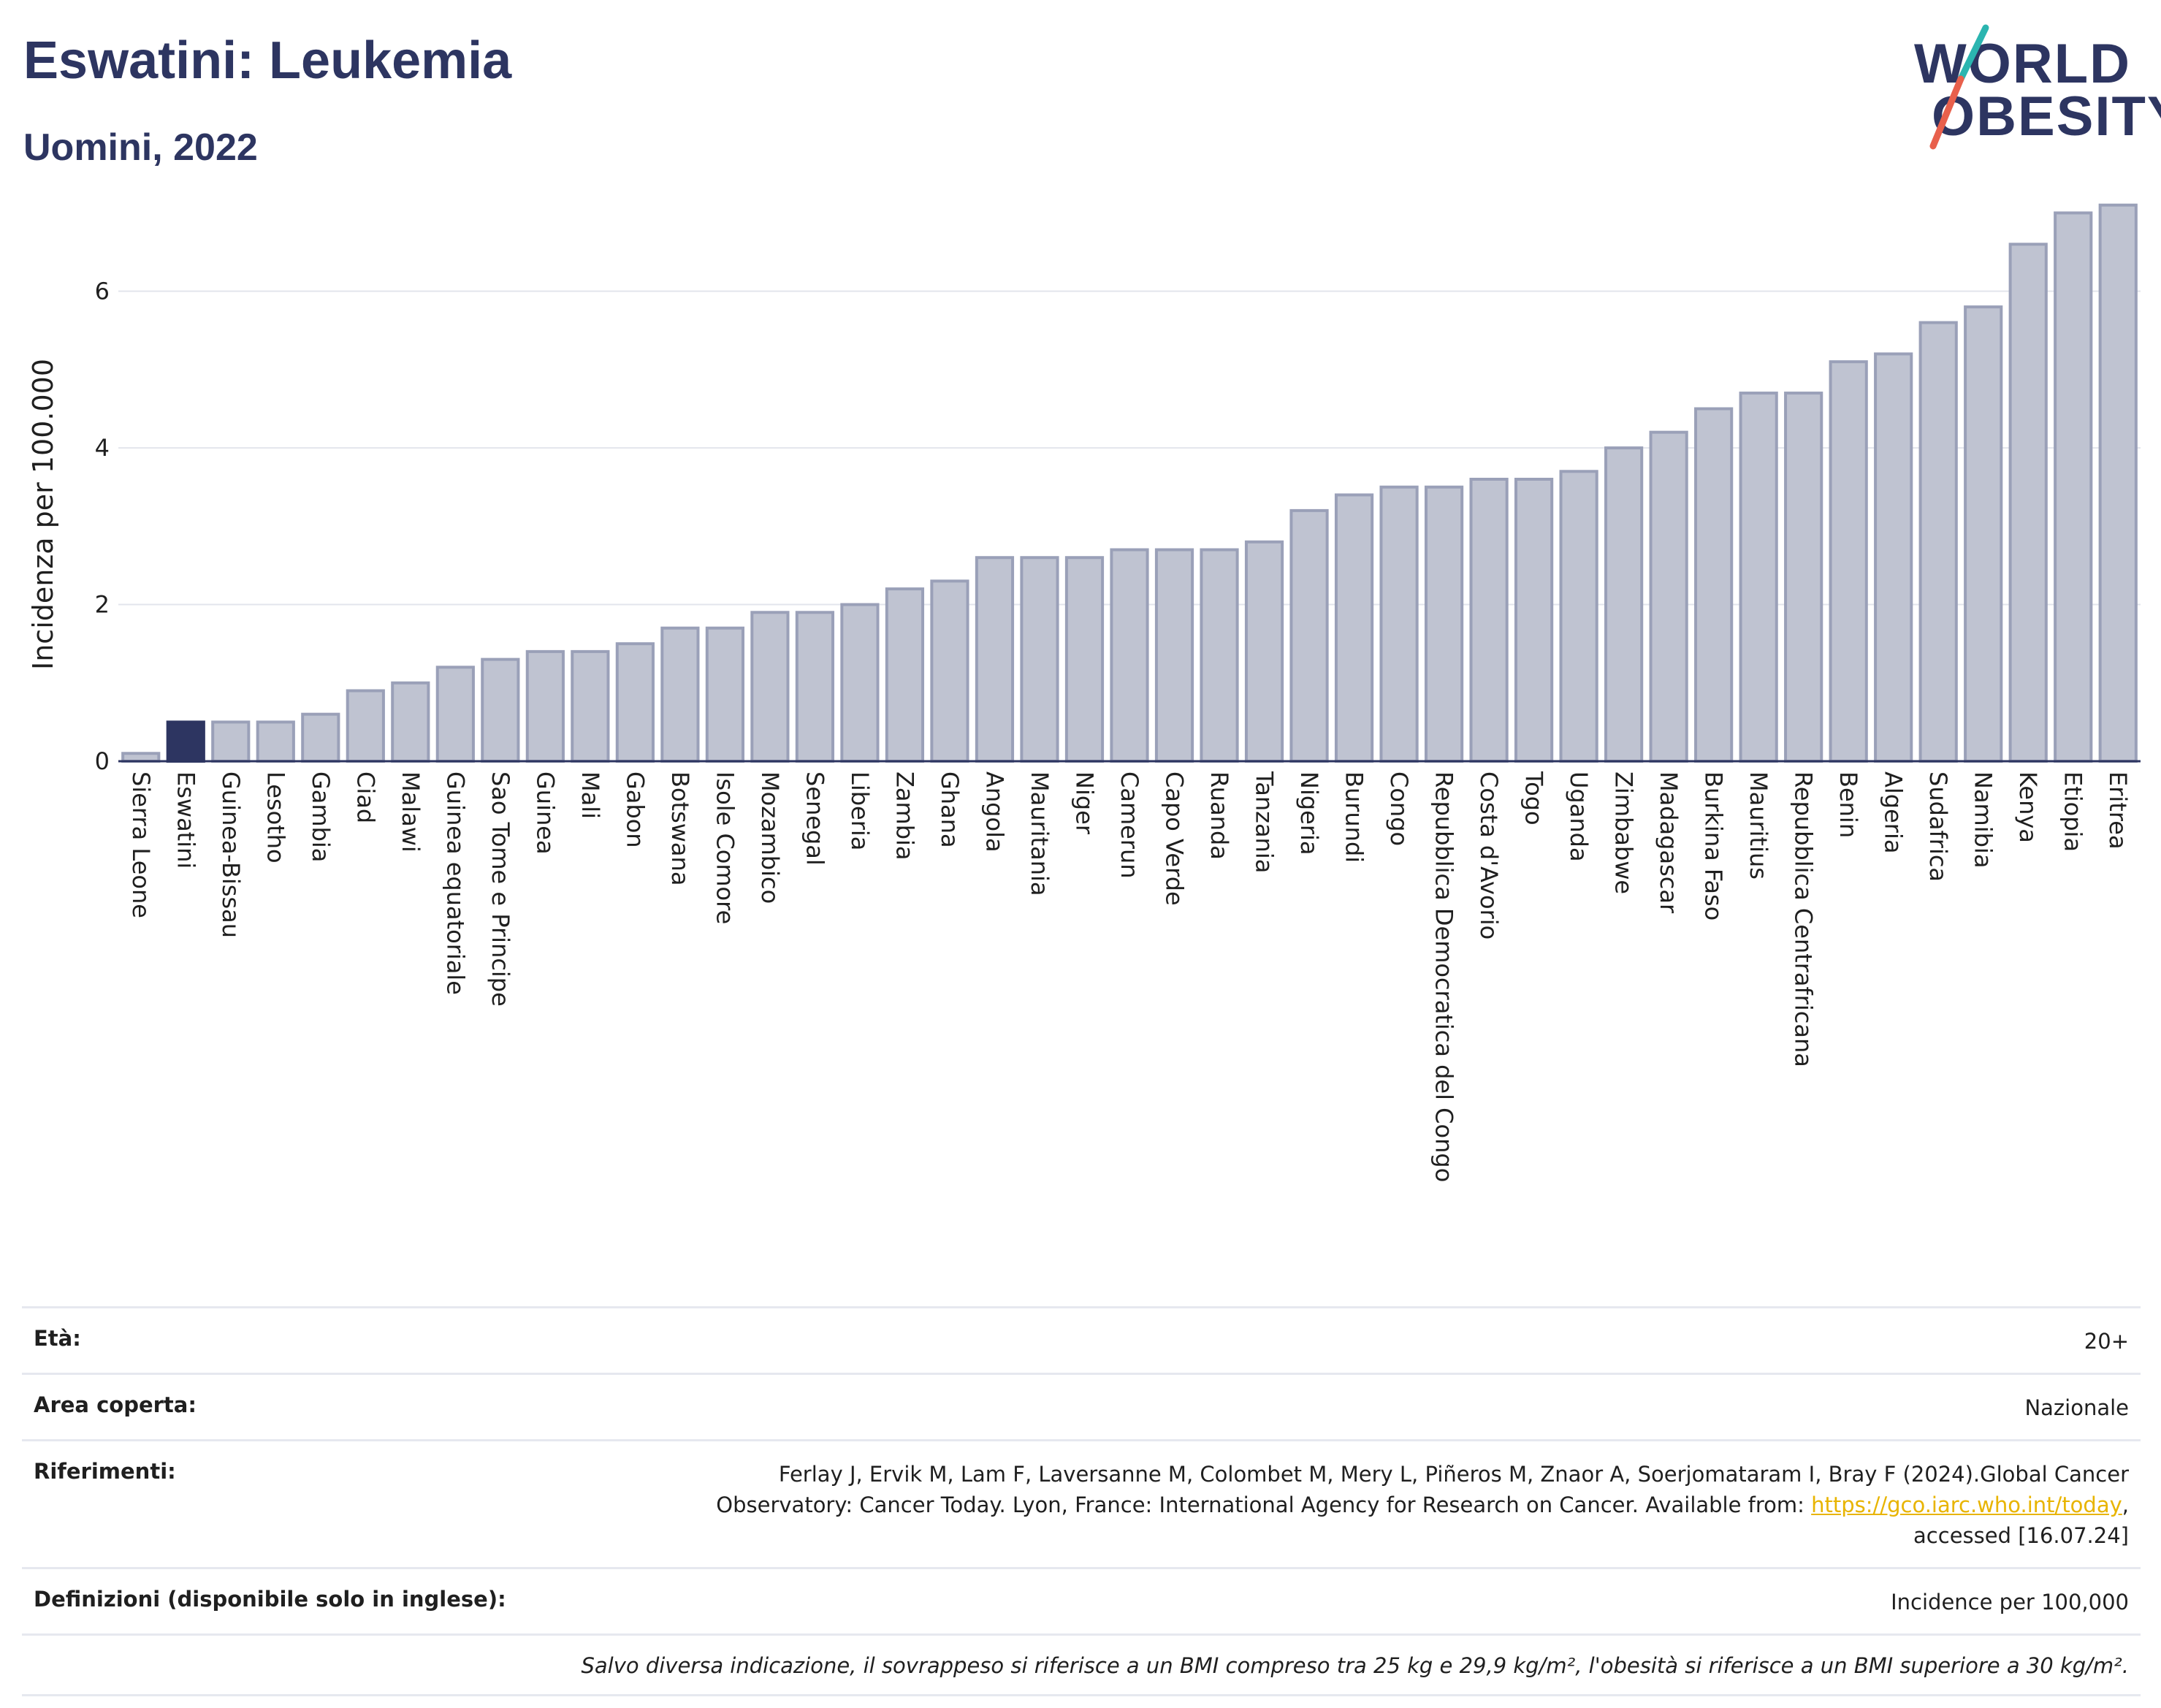  I want to click on x-tick-label: Mozambico, so click(770, 838).